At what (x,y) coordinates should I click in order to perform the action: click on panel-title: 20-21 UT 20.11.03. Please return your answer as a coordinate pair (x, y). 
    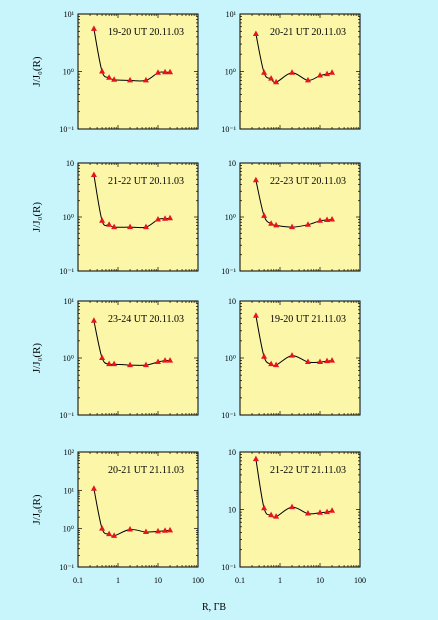
    Looking at the image, I should click on (308, 32).